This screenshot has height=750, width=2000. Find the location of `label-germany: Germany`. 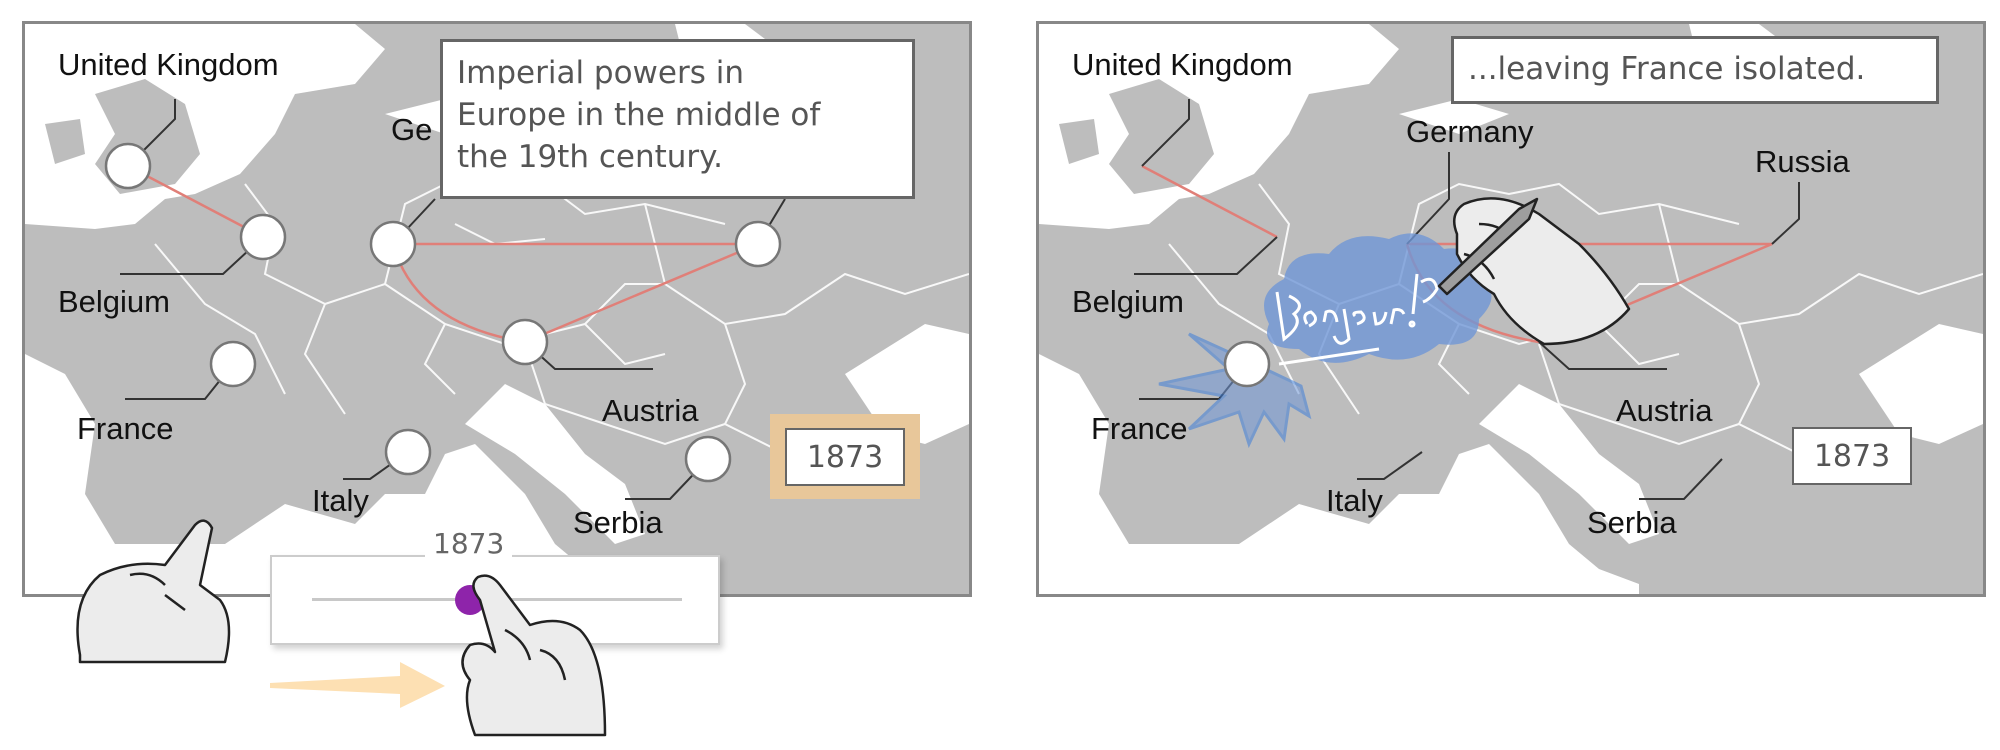

label-germany: Germany is located at coordinates (1470, 131).